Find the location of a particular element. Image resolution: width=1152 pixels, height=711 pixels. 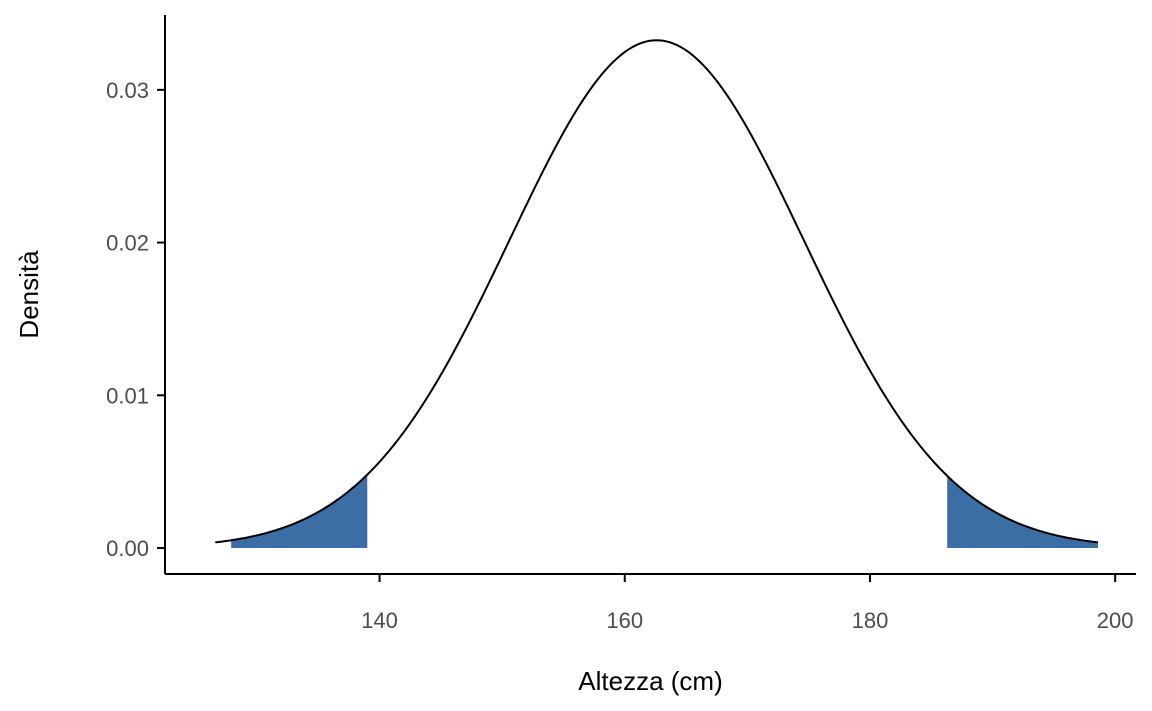

y-tick-label: 0.03 is located at coordinates (127, 90).